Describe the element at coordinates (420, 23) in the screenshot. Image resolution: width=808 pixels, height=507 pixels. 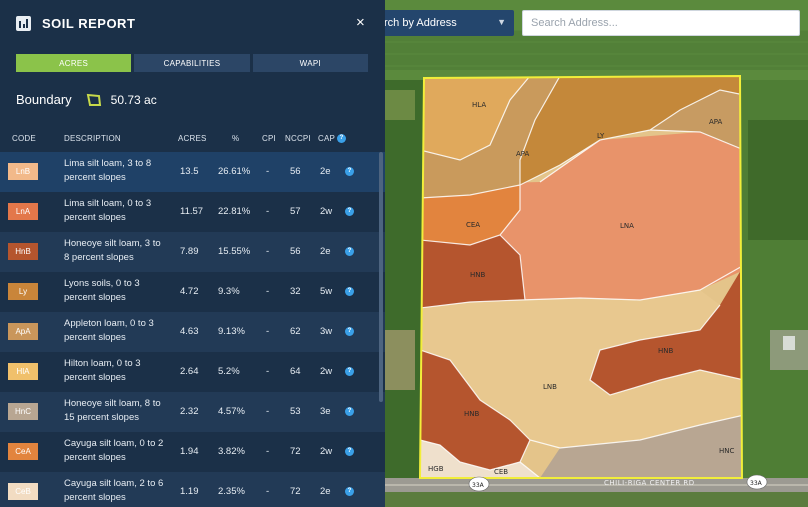
I see `search-mode-label: rch by Address` at that location.